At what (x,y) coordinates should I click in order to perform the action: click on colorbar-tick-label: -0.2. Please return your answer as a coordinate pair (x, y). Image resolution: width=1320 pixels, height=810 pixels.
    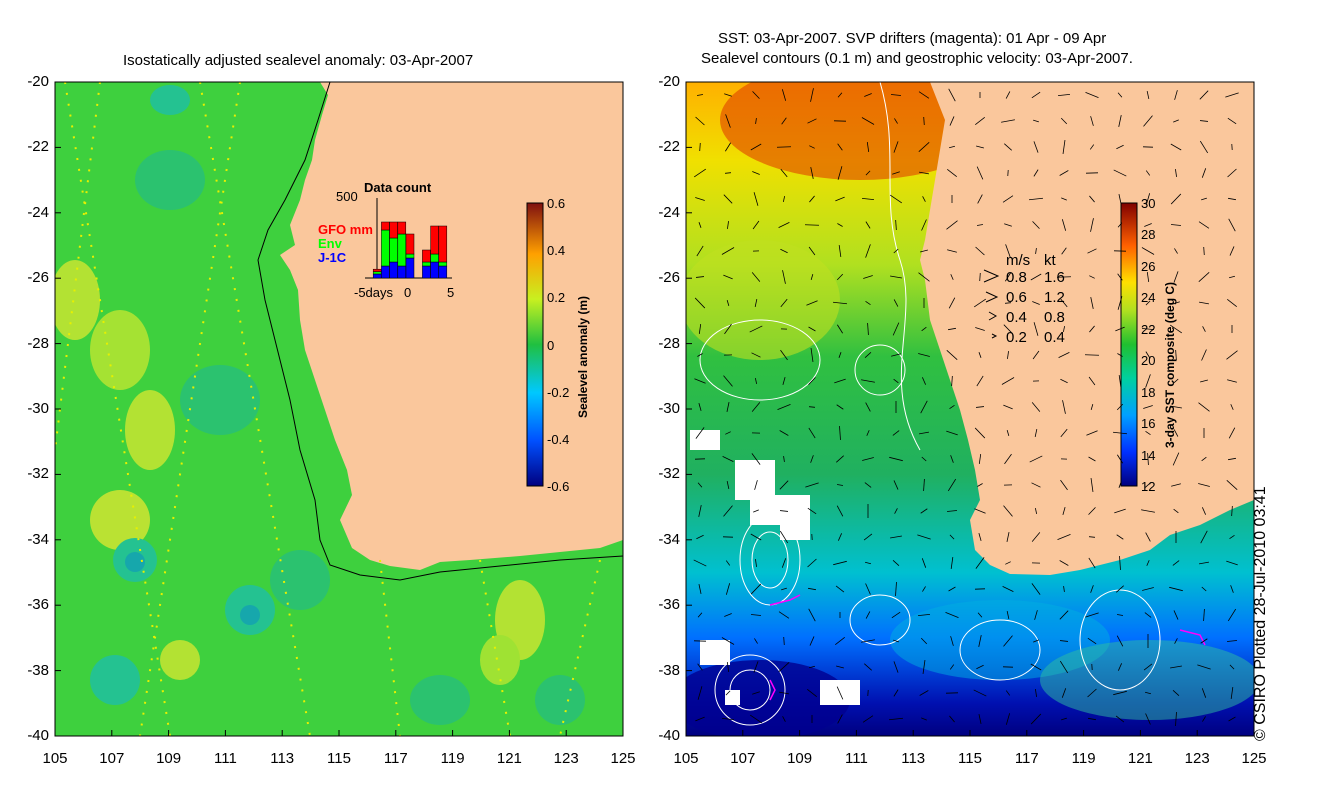
    Looking at the image, I should click on (558, 392).